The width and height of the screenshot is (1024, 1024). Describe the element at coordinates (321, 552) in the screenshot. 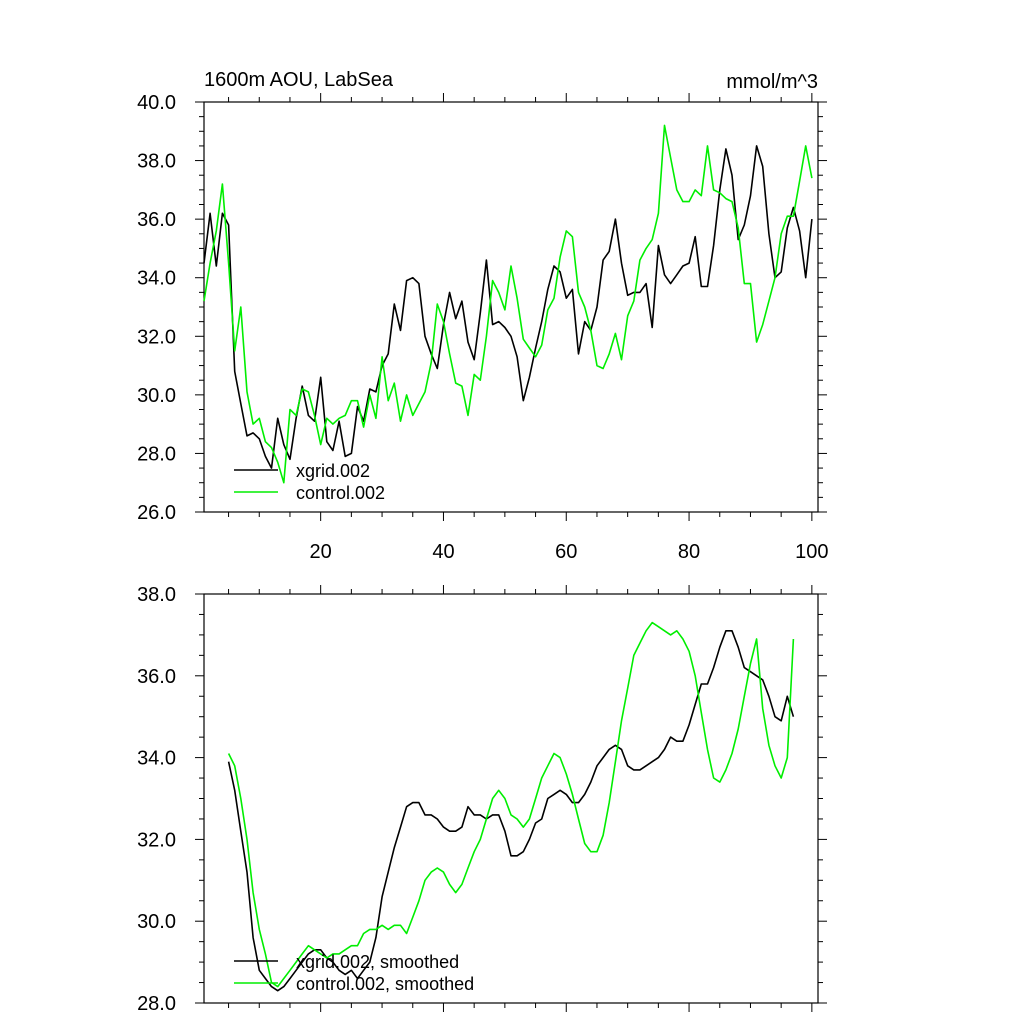

I see `x-tick-label: 20` at that location.